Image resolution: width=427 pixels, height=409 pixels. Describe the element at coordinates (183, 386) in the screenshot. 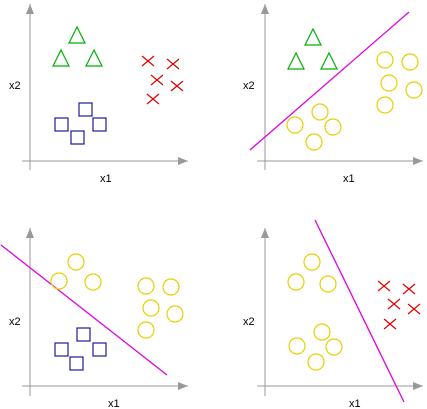

I see `panel-3-x-arrow` at that location.